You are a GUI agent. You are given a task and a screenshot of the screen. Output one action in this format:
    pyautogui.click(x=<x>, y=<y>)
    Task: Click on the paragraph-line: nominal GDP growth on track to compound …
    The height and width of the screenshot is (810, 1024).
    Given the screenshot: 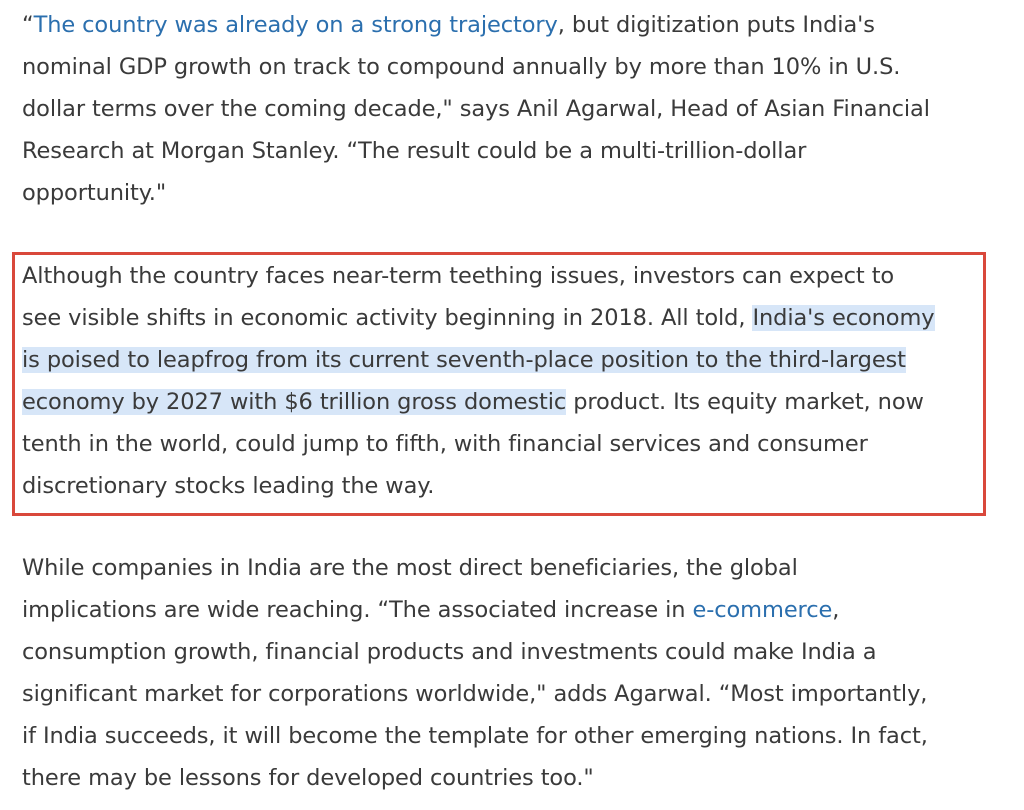 What is the action you would take?
    pyautogui.click(x=461, y=67)
    